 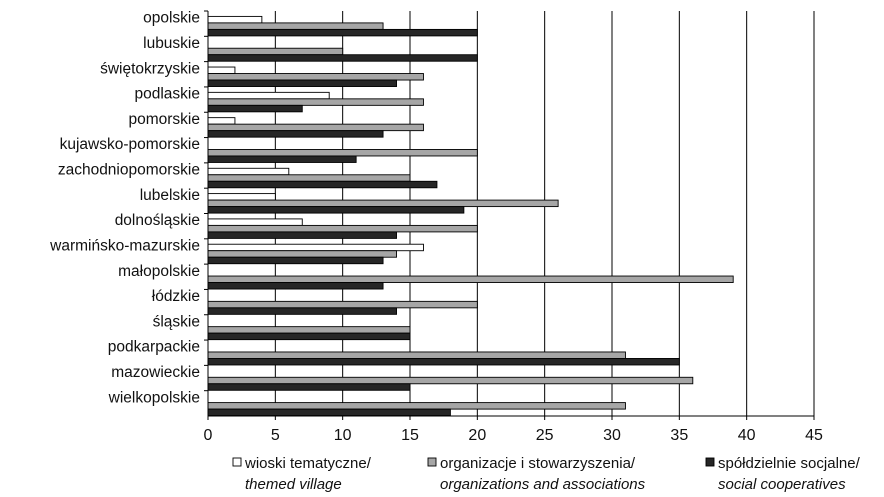 I want to click on x-tick-label: 20, so click(x=477, y=435).